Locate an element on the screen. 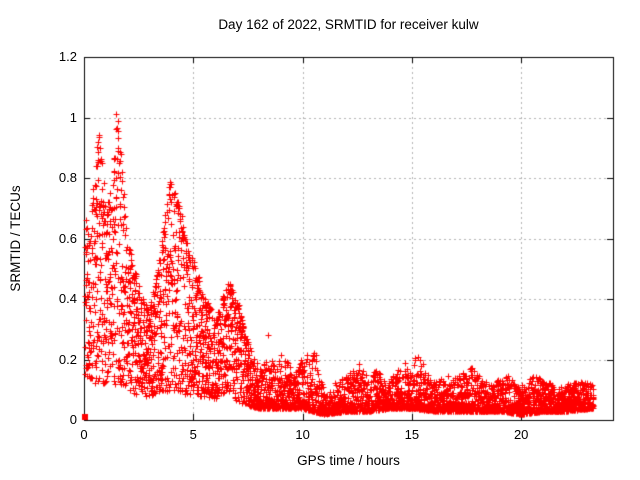 The height and width of the screenshot is (480, 640). x-tick-label: 10 is located at coordinates (302, 434).